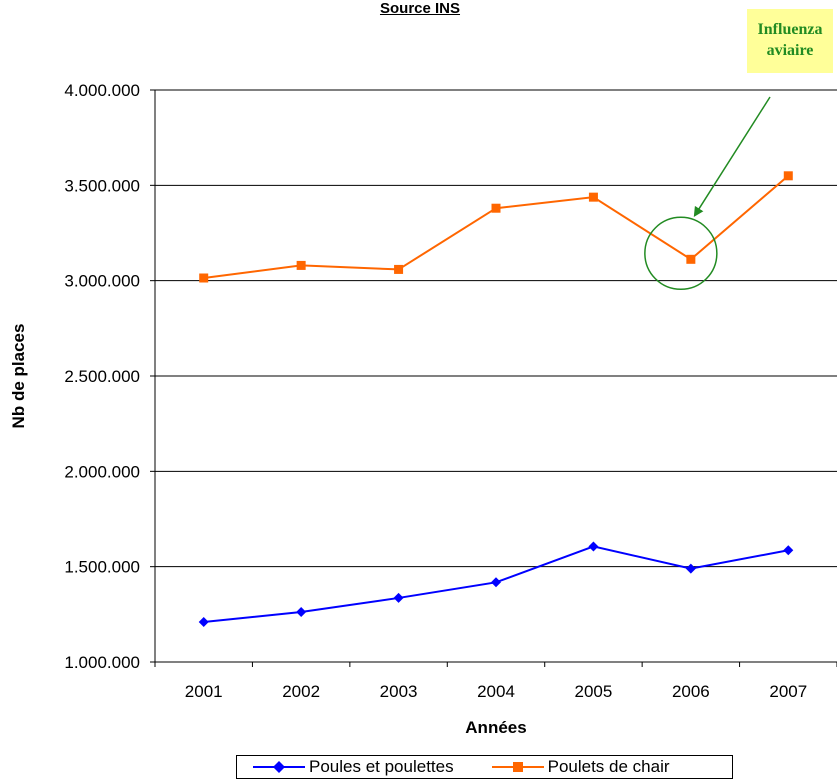  I want to click on annotation-circle, so click(681, 253).